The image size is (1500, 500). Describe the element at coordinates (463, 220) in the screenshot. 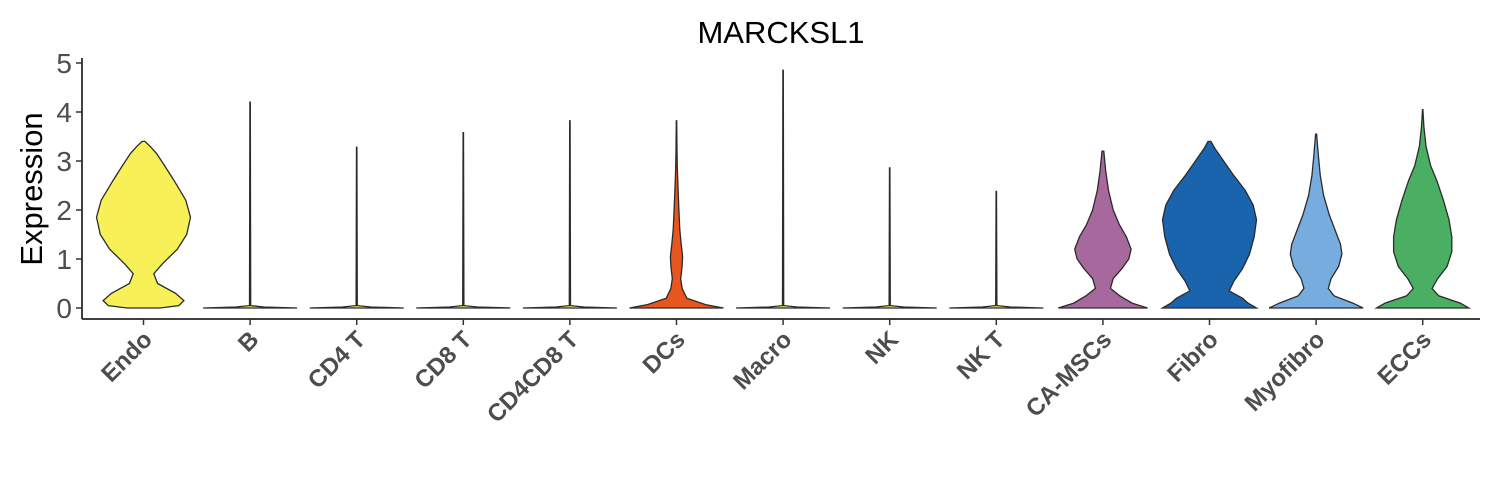

I see `violin-cd8-t` at that location.